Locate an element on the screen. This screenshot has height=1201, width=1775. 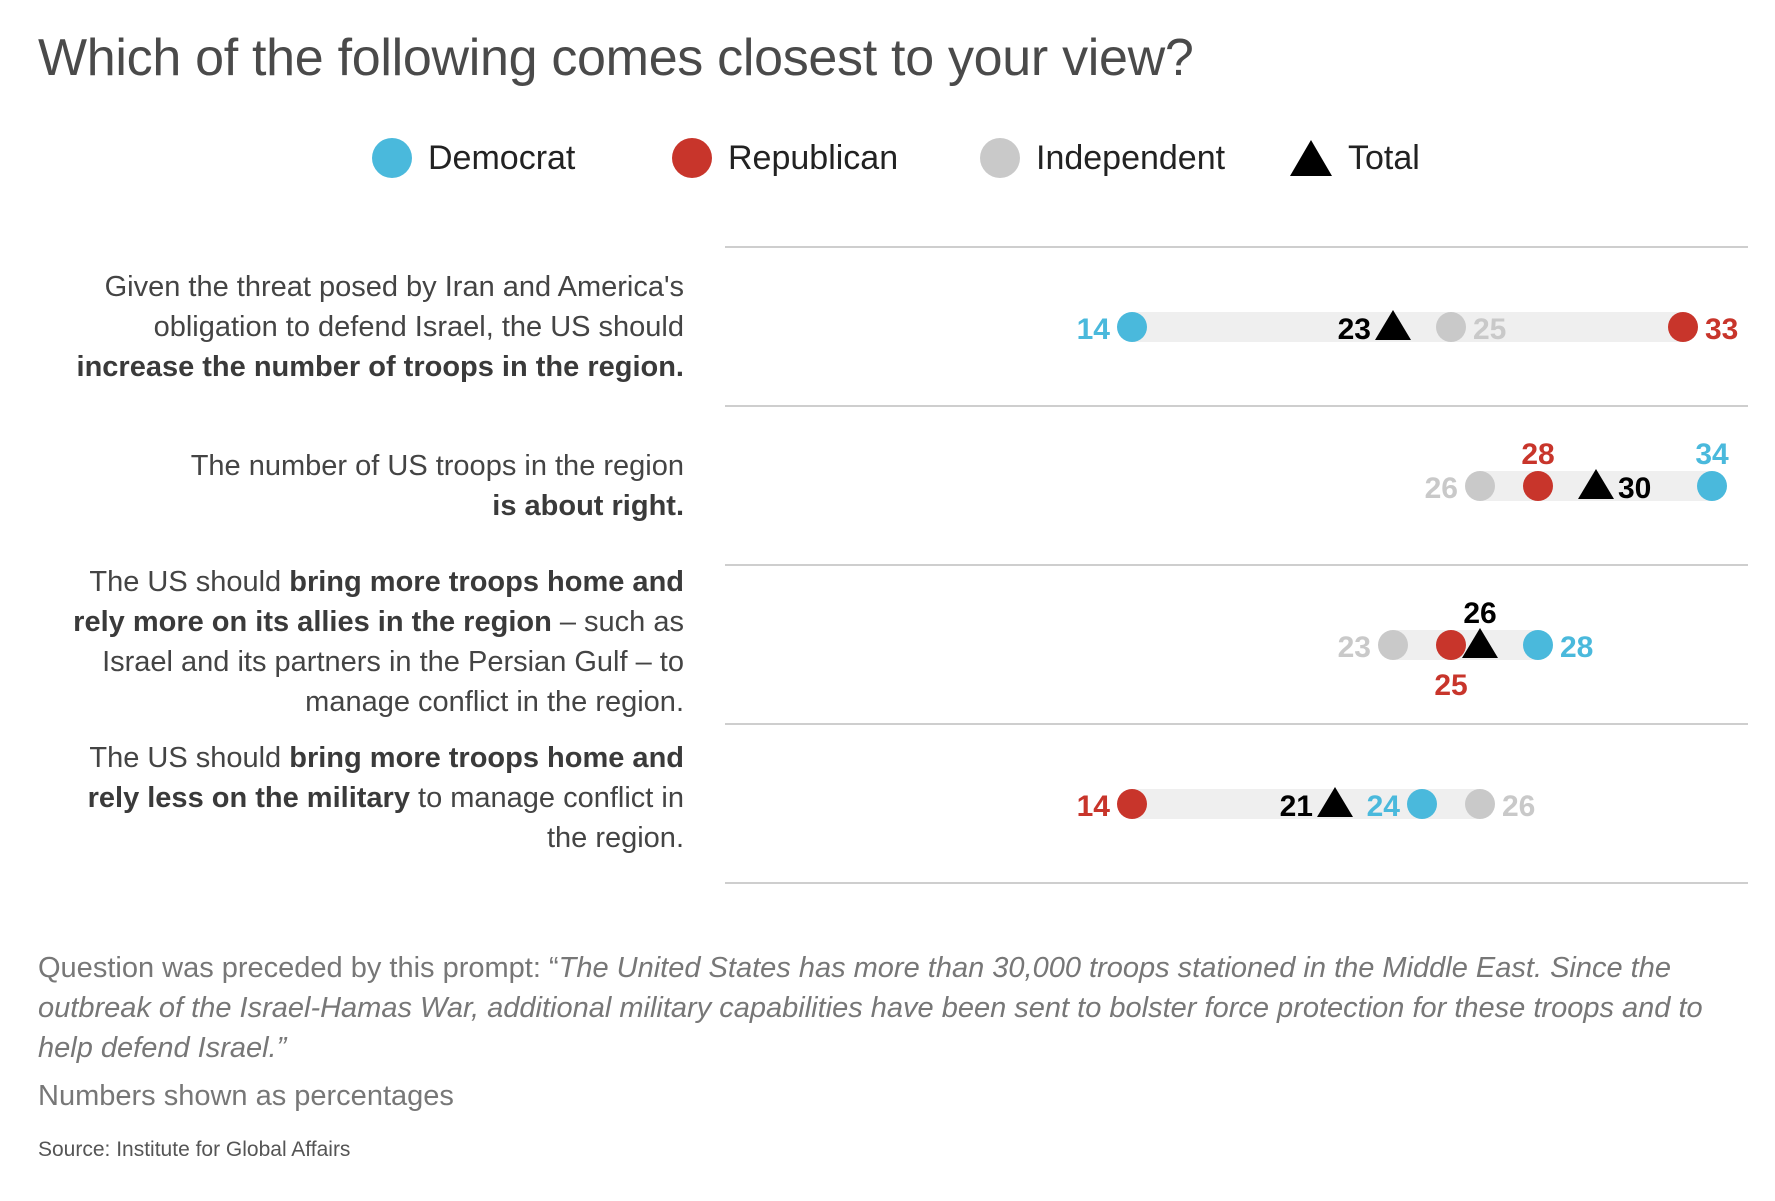
republican-value-label: 33 is located at coordinates (1721, 329).